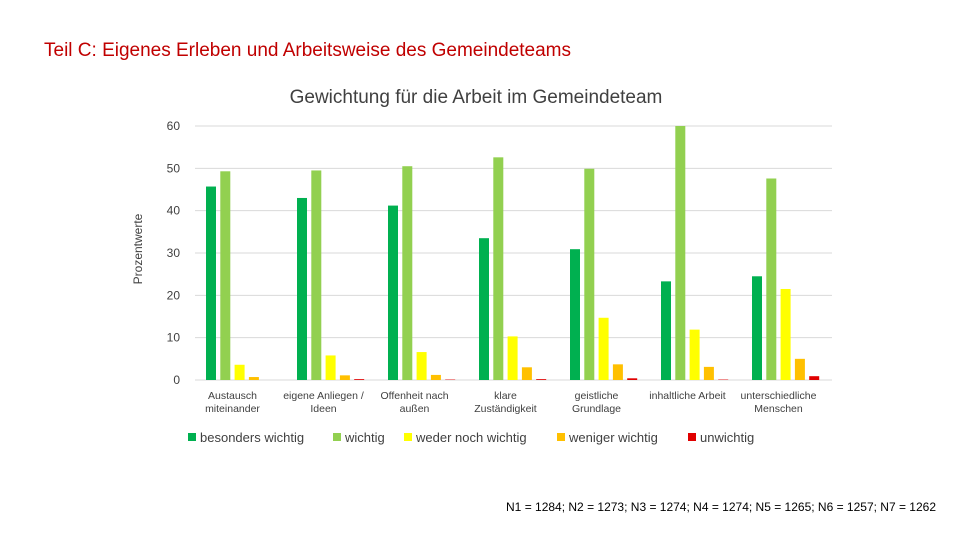 The height and width of the screenshot is (540, 960). Describe the element at coordinates (613, 437) in the screenshot. I see `legend-entry: weniger wichtig` at that location.